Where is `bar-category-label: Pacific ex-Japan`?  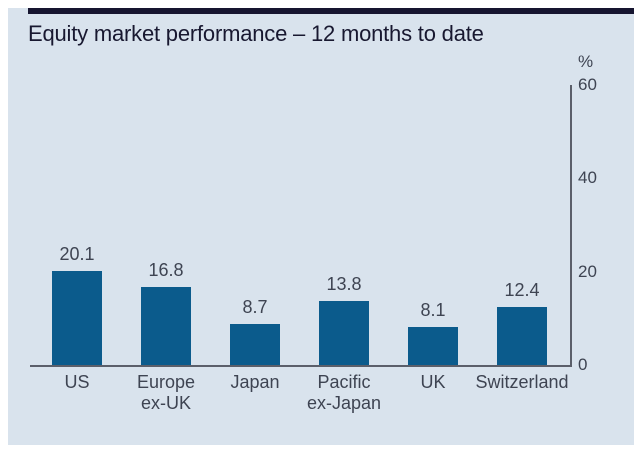
bar-category-label: Pacific ex-Japan is located at coordinates (344, 392).